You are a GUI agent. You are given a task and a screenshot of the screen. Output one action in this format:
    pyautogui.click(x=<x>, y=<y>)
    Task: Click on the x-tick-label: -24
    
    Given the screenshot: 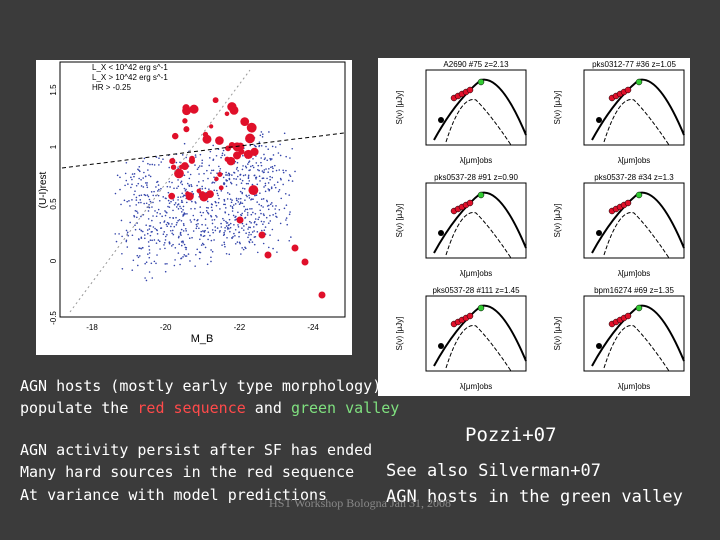 What is the action you would take?
    pyautogui.click(x=313, y=327)
    